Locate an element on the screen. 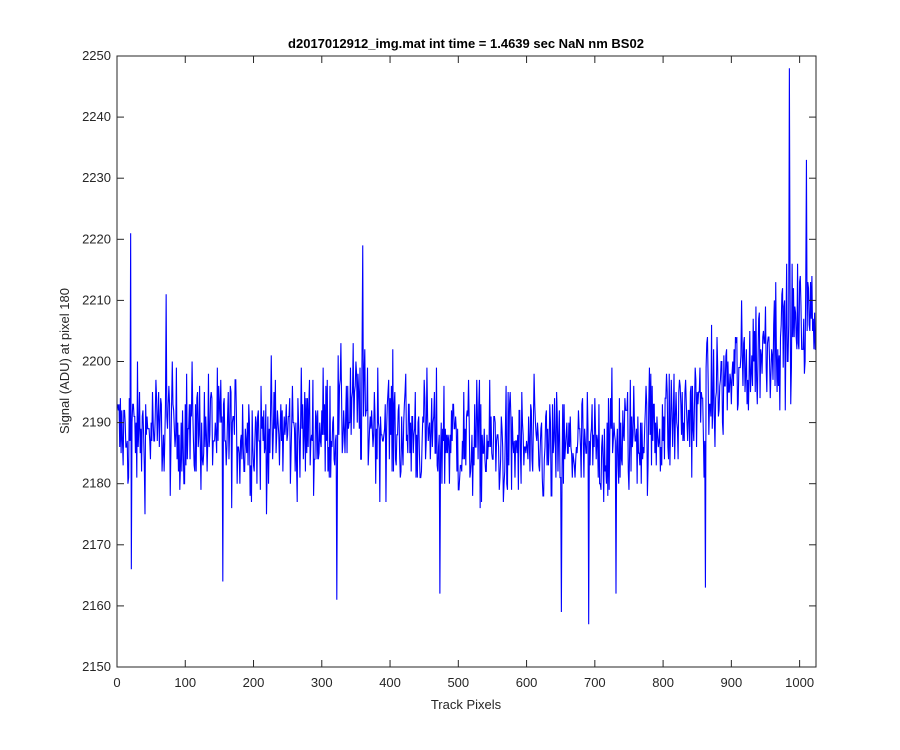 The height and width of the screenshot is (750, 900). y-tick-label: 2160 is located at coordinates (96, 605).